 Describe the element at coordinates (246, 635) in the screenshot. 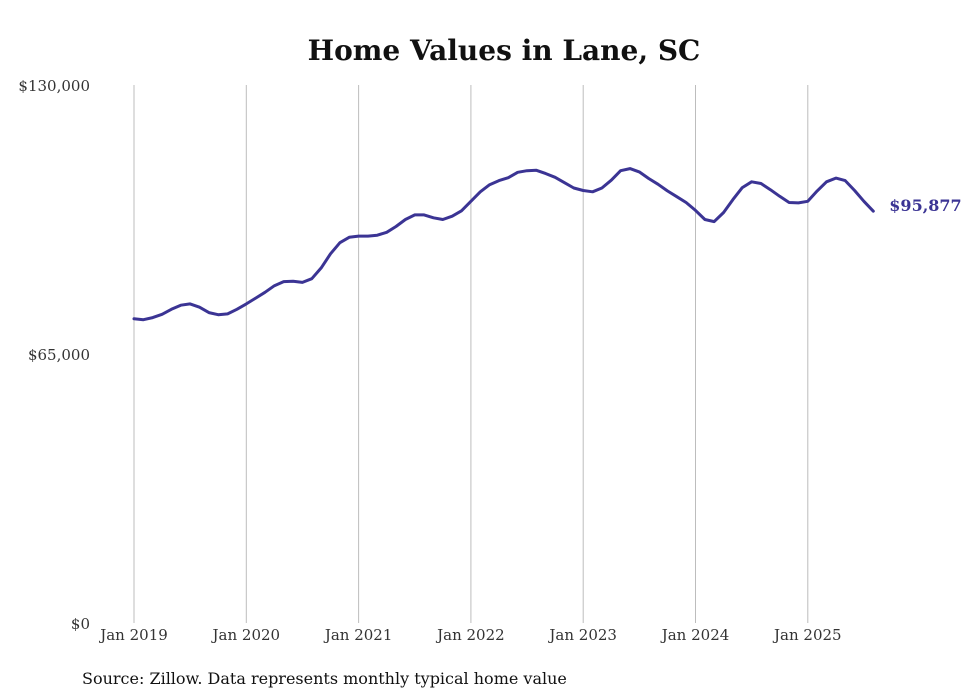

I see `x-tick-label: Jan 2020` at that location.